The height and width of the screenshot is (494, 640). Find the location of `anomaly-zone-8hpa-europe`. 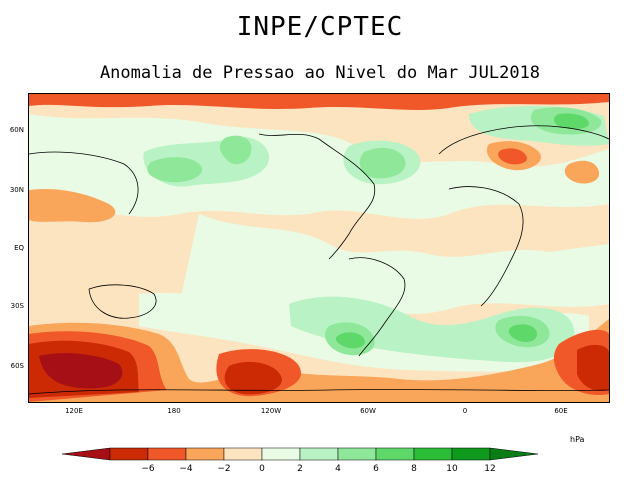

anomaly-zone-8hpa-europe is located at coordinates (571, 121).